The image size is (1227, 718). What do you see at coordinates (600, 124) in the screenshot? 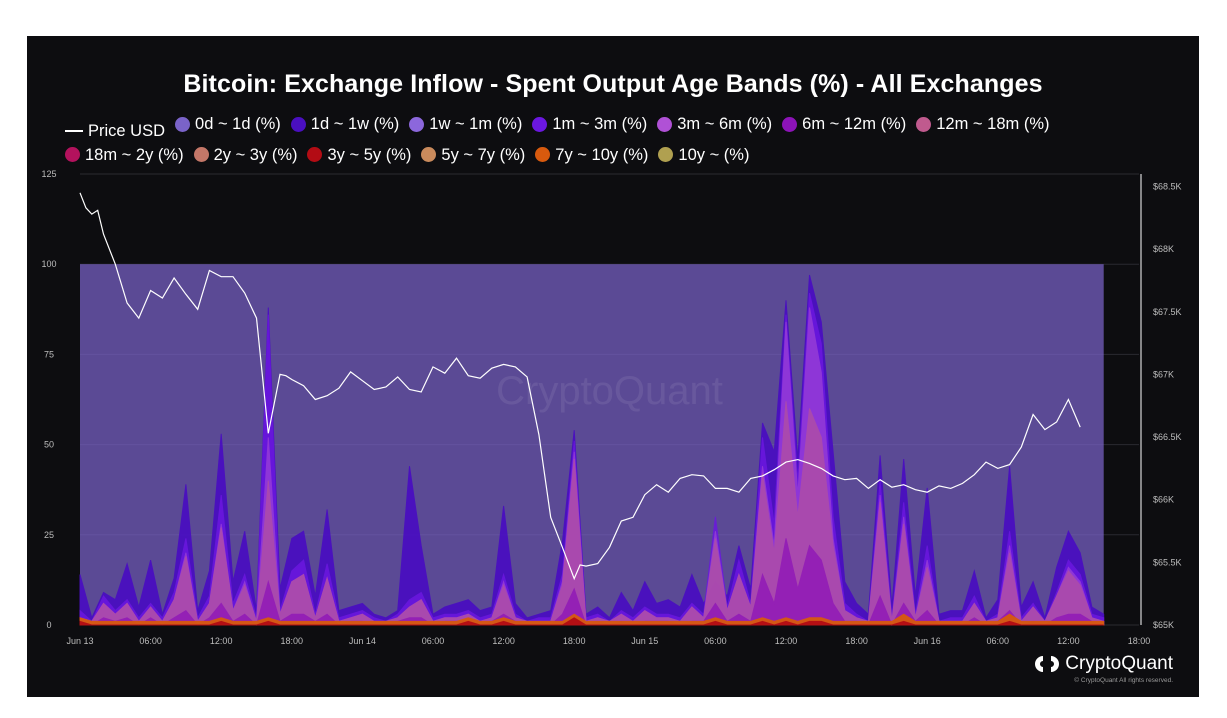
I see `legend-label: 1m ~ 3m (%)` at bounding box center [600, 124].